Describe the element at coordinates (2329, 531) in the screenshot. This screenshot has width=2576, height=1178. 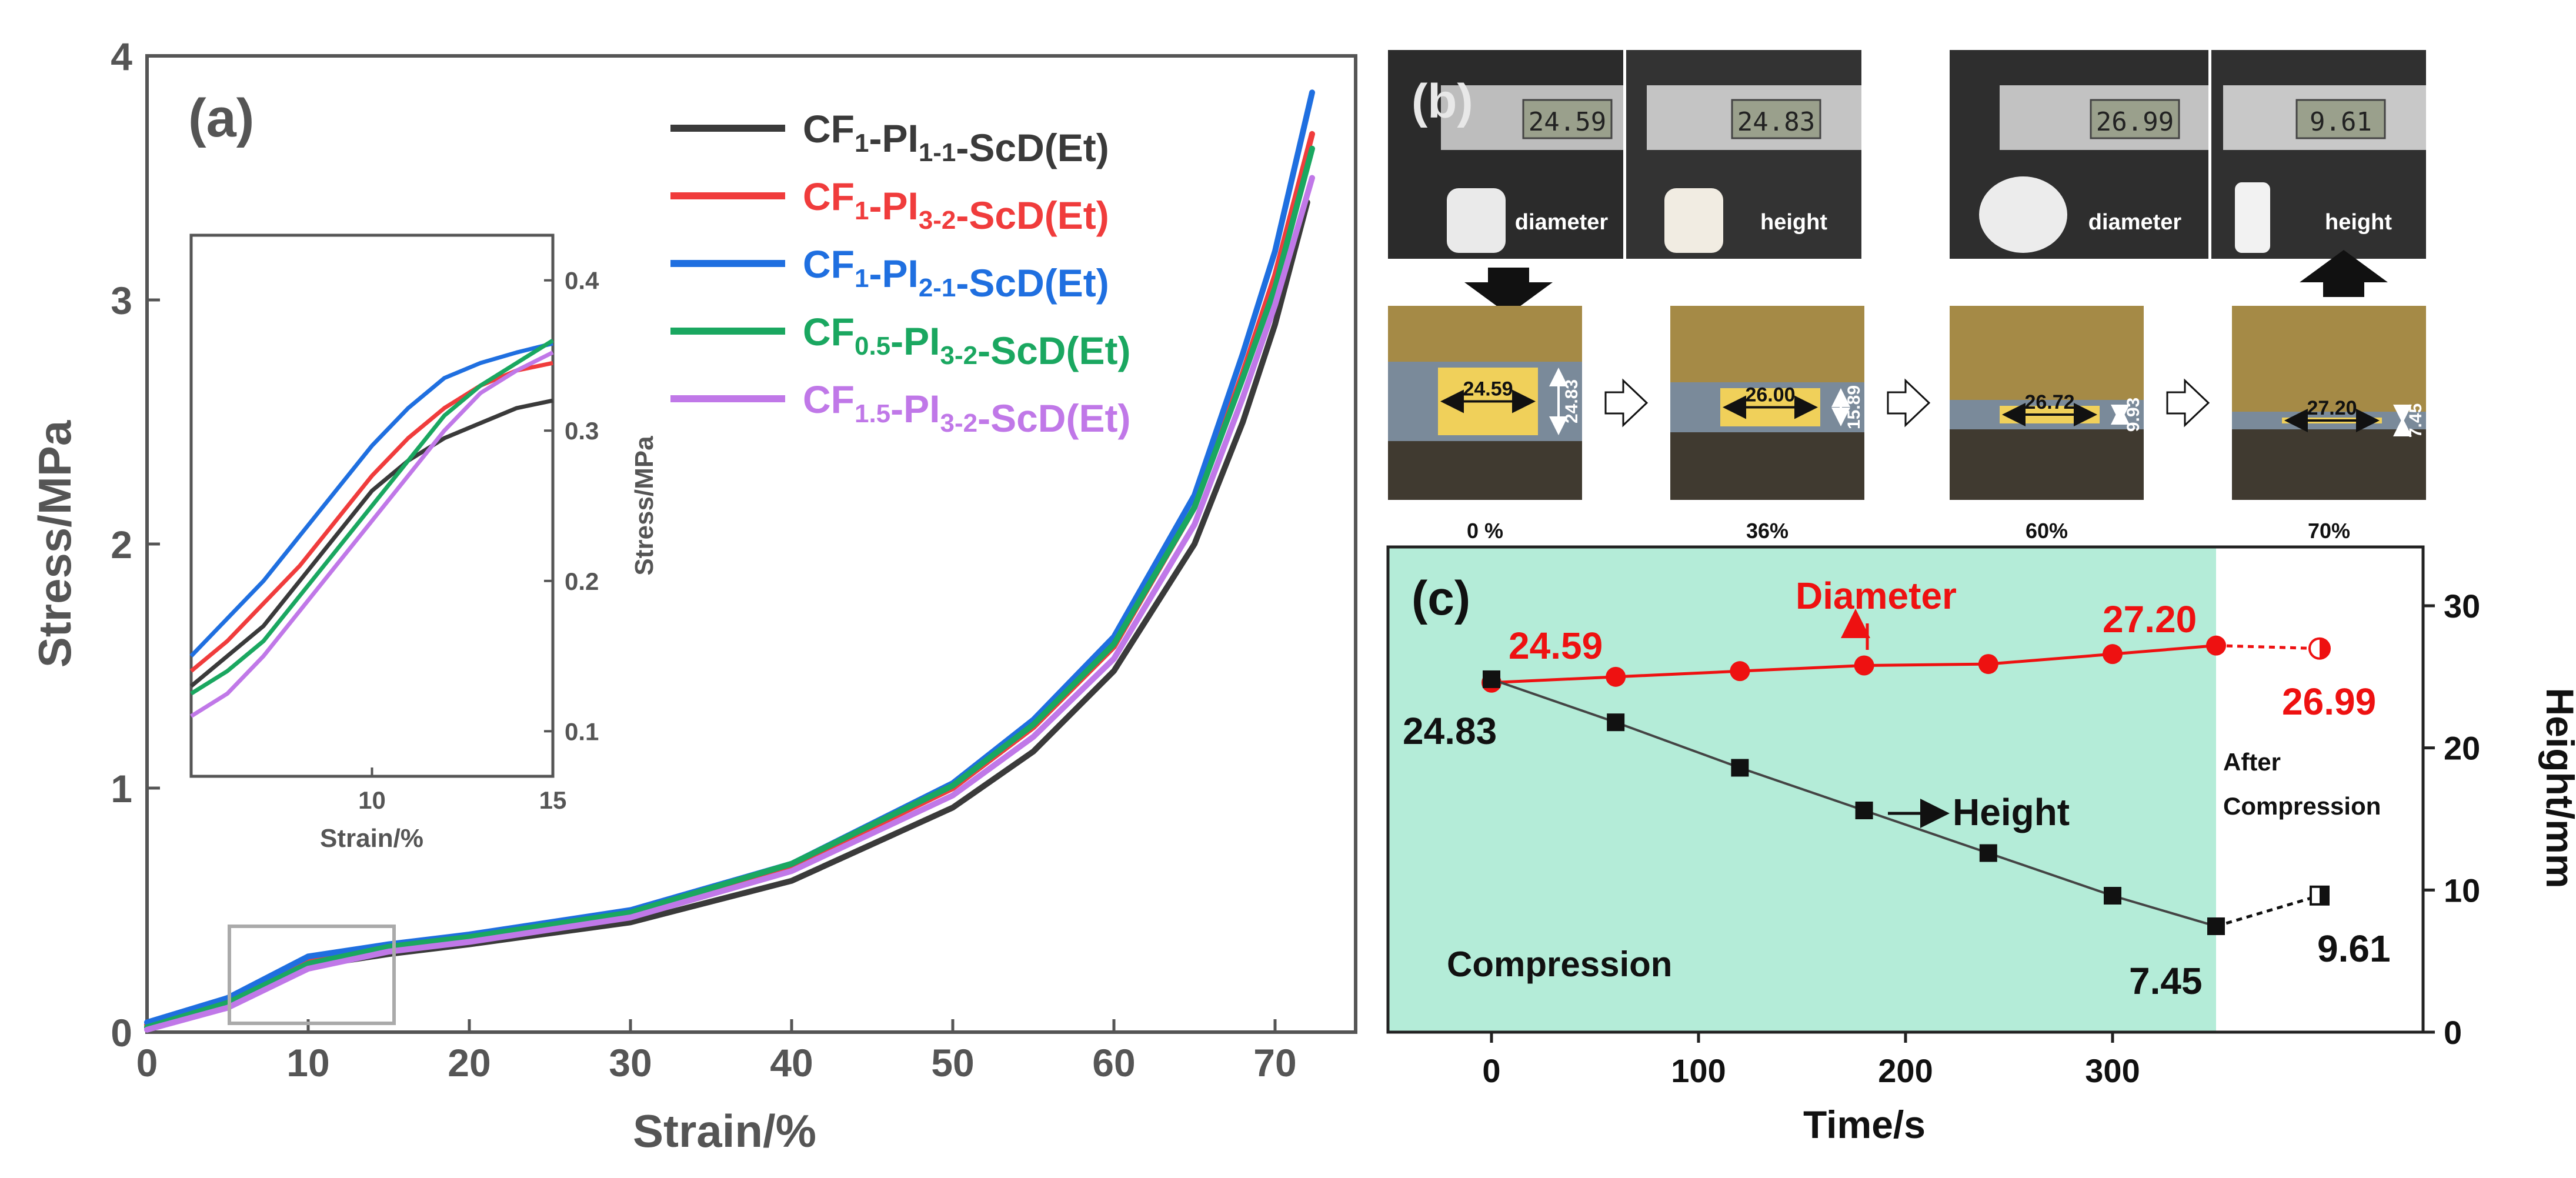
I see `strain-percent-label: 70%` at that location.